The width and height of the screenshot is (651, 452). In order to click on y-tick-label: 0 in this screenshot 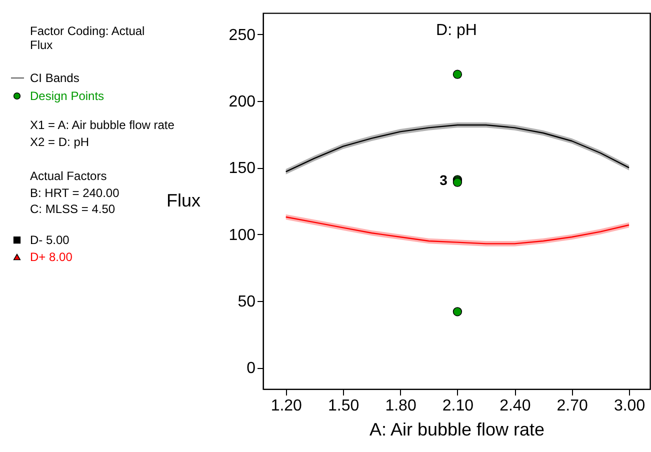, I will do `click(251, 369)`.